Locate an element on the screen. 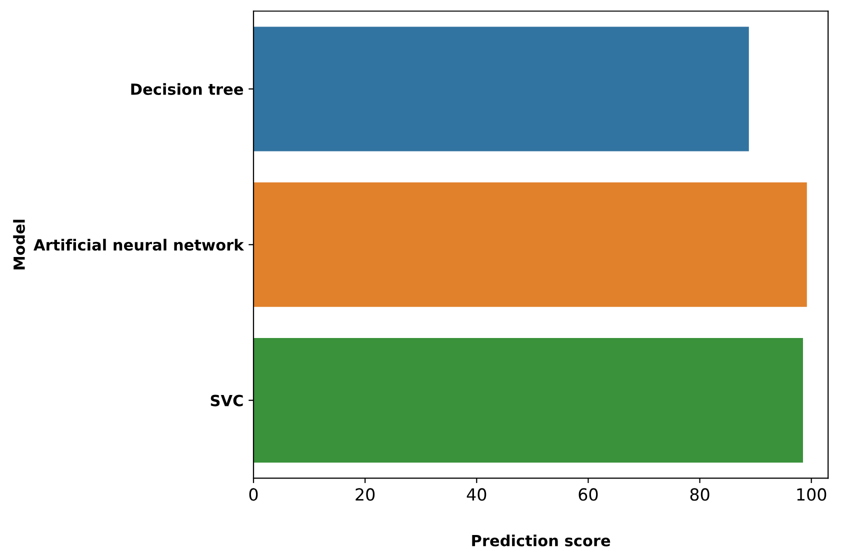 The height and width of the screenshot is (556, 845). y-tick-label: SVC is located at coordinates (226, 400).